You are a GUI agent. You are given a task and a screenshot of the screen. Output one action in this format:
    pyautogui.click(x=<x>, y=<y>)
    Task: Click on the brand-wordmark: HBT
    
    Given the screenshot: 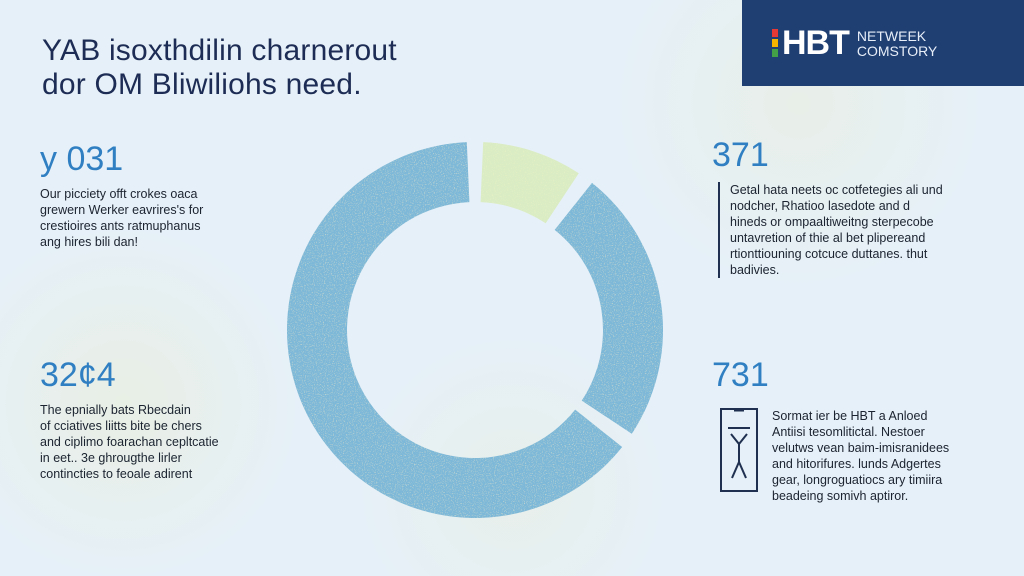 What is the action you would take?
    pyautogui.click(x=816, y=43)
    